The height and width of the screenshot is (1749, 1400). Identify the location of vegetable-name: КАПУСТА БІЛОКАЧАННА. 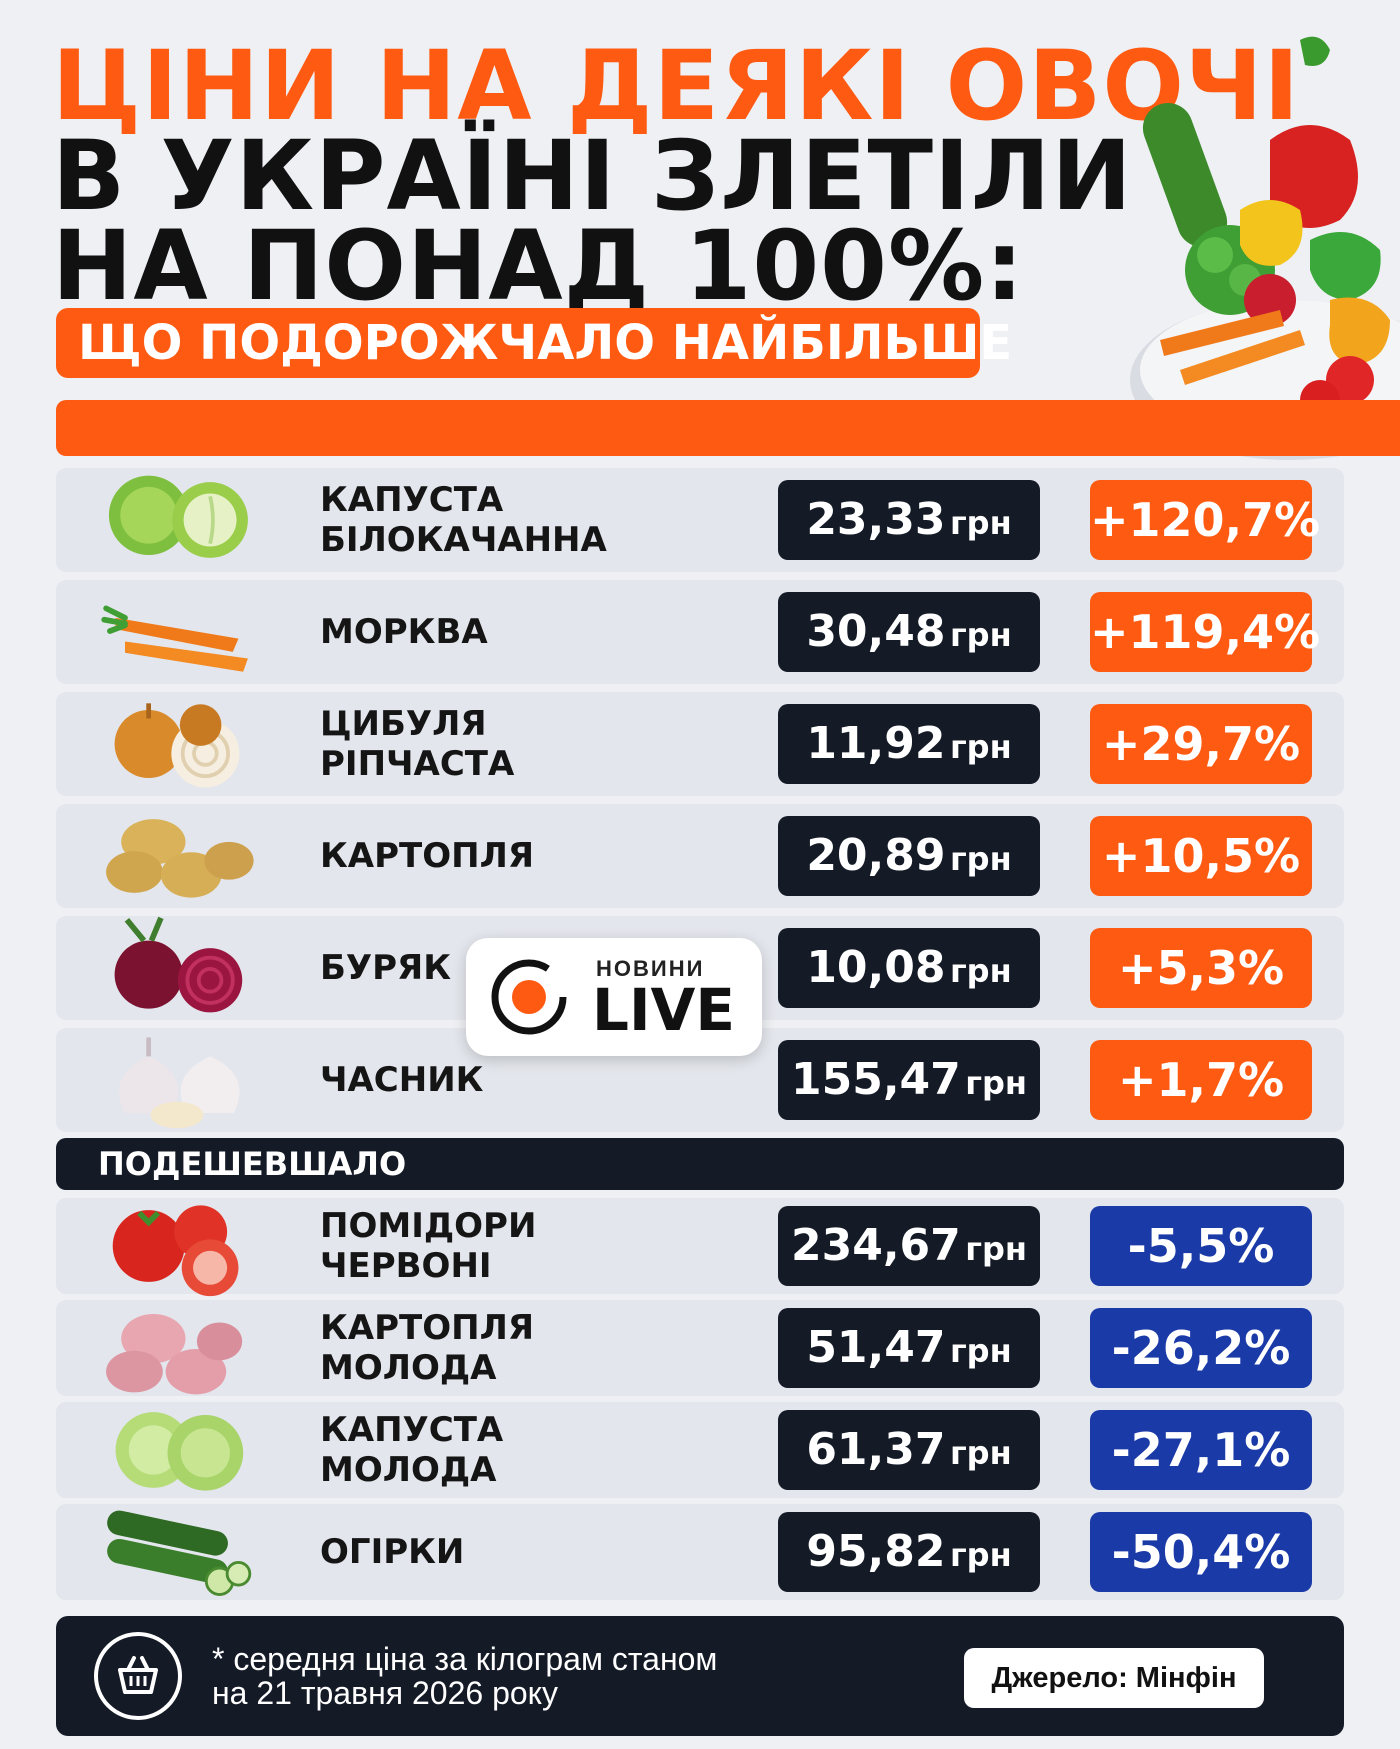
(463, 520).